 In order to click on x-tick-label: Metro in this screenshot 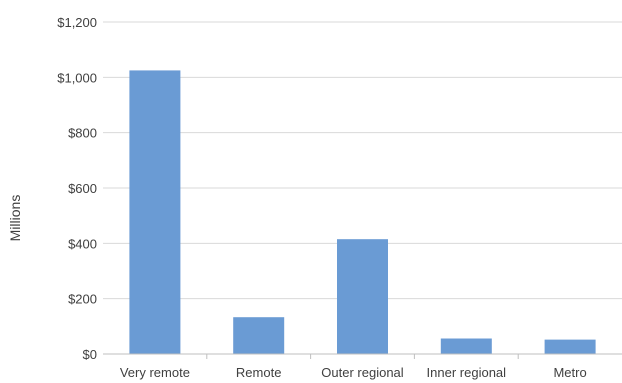, I will do `click(569, 372)`.